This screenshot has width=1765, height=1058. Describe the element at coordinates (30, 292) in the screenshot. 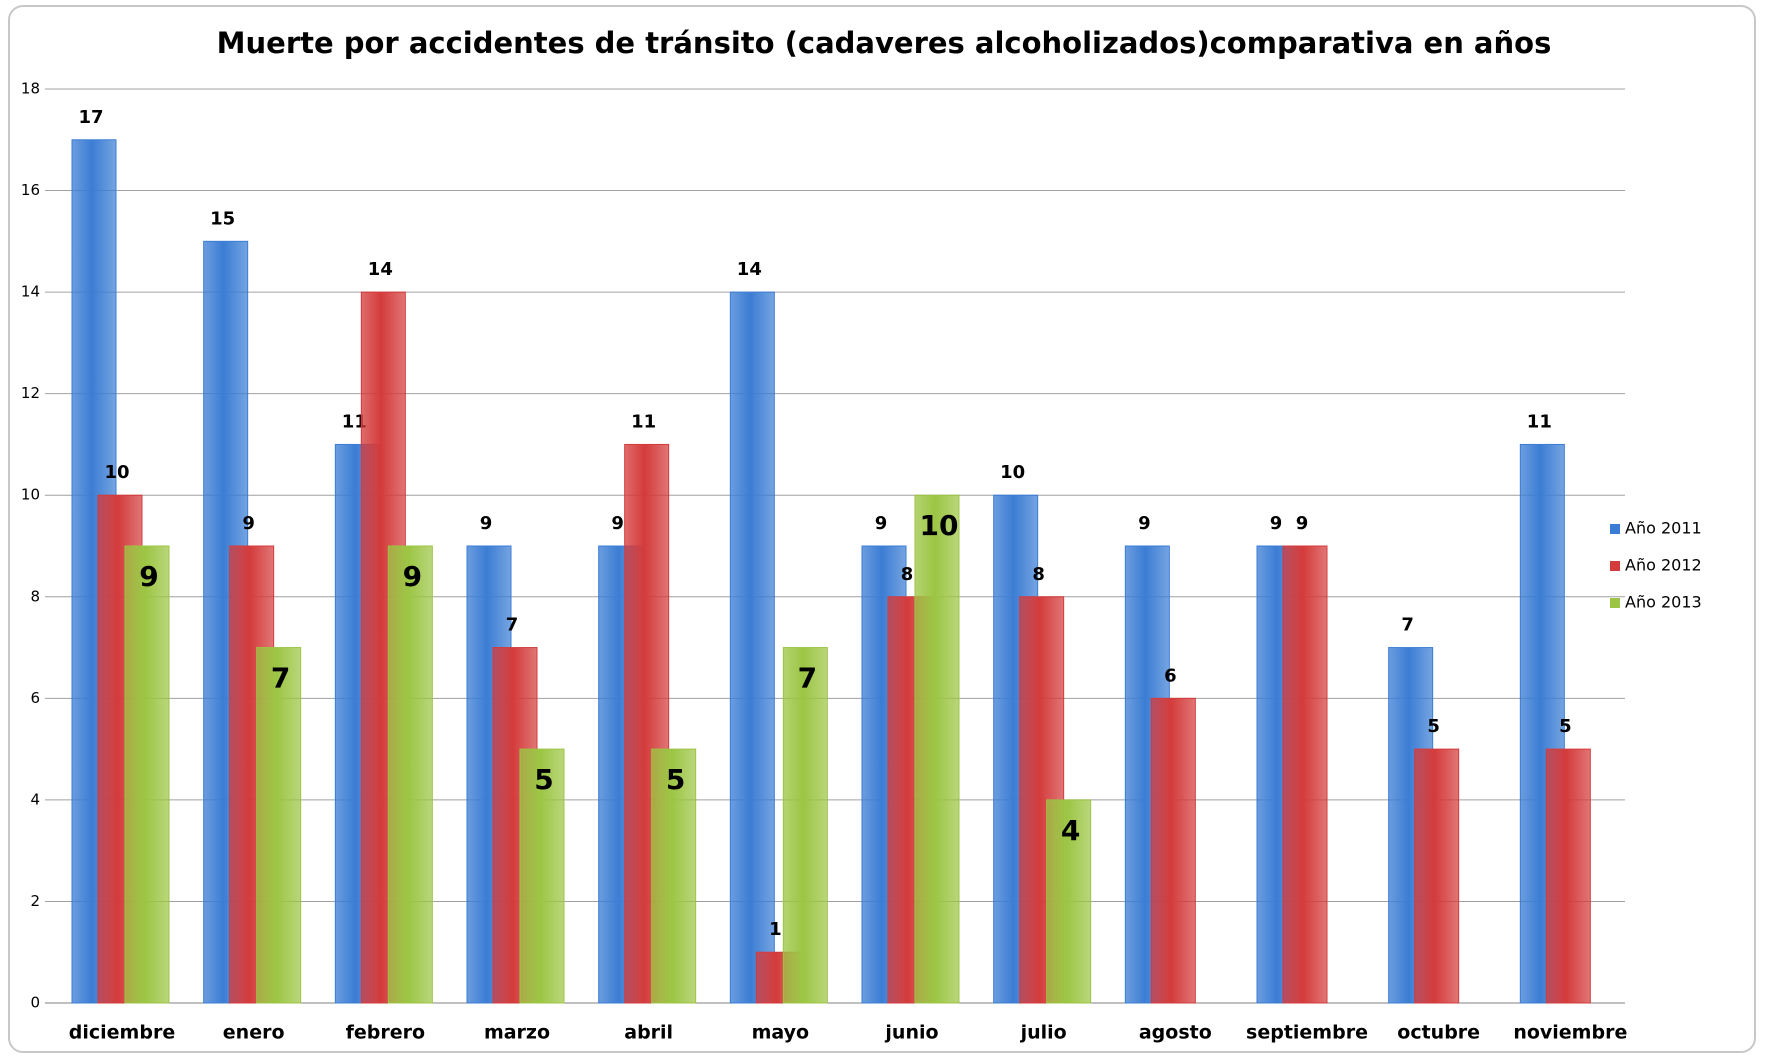

I see `y-tick-label: 14` at that location.